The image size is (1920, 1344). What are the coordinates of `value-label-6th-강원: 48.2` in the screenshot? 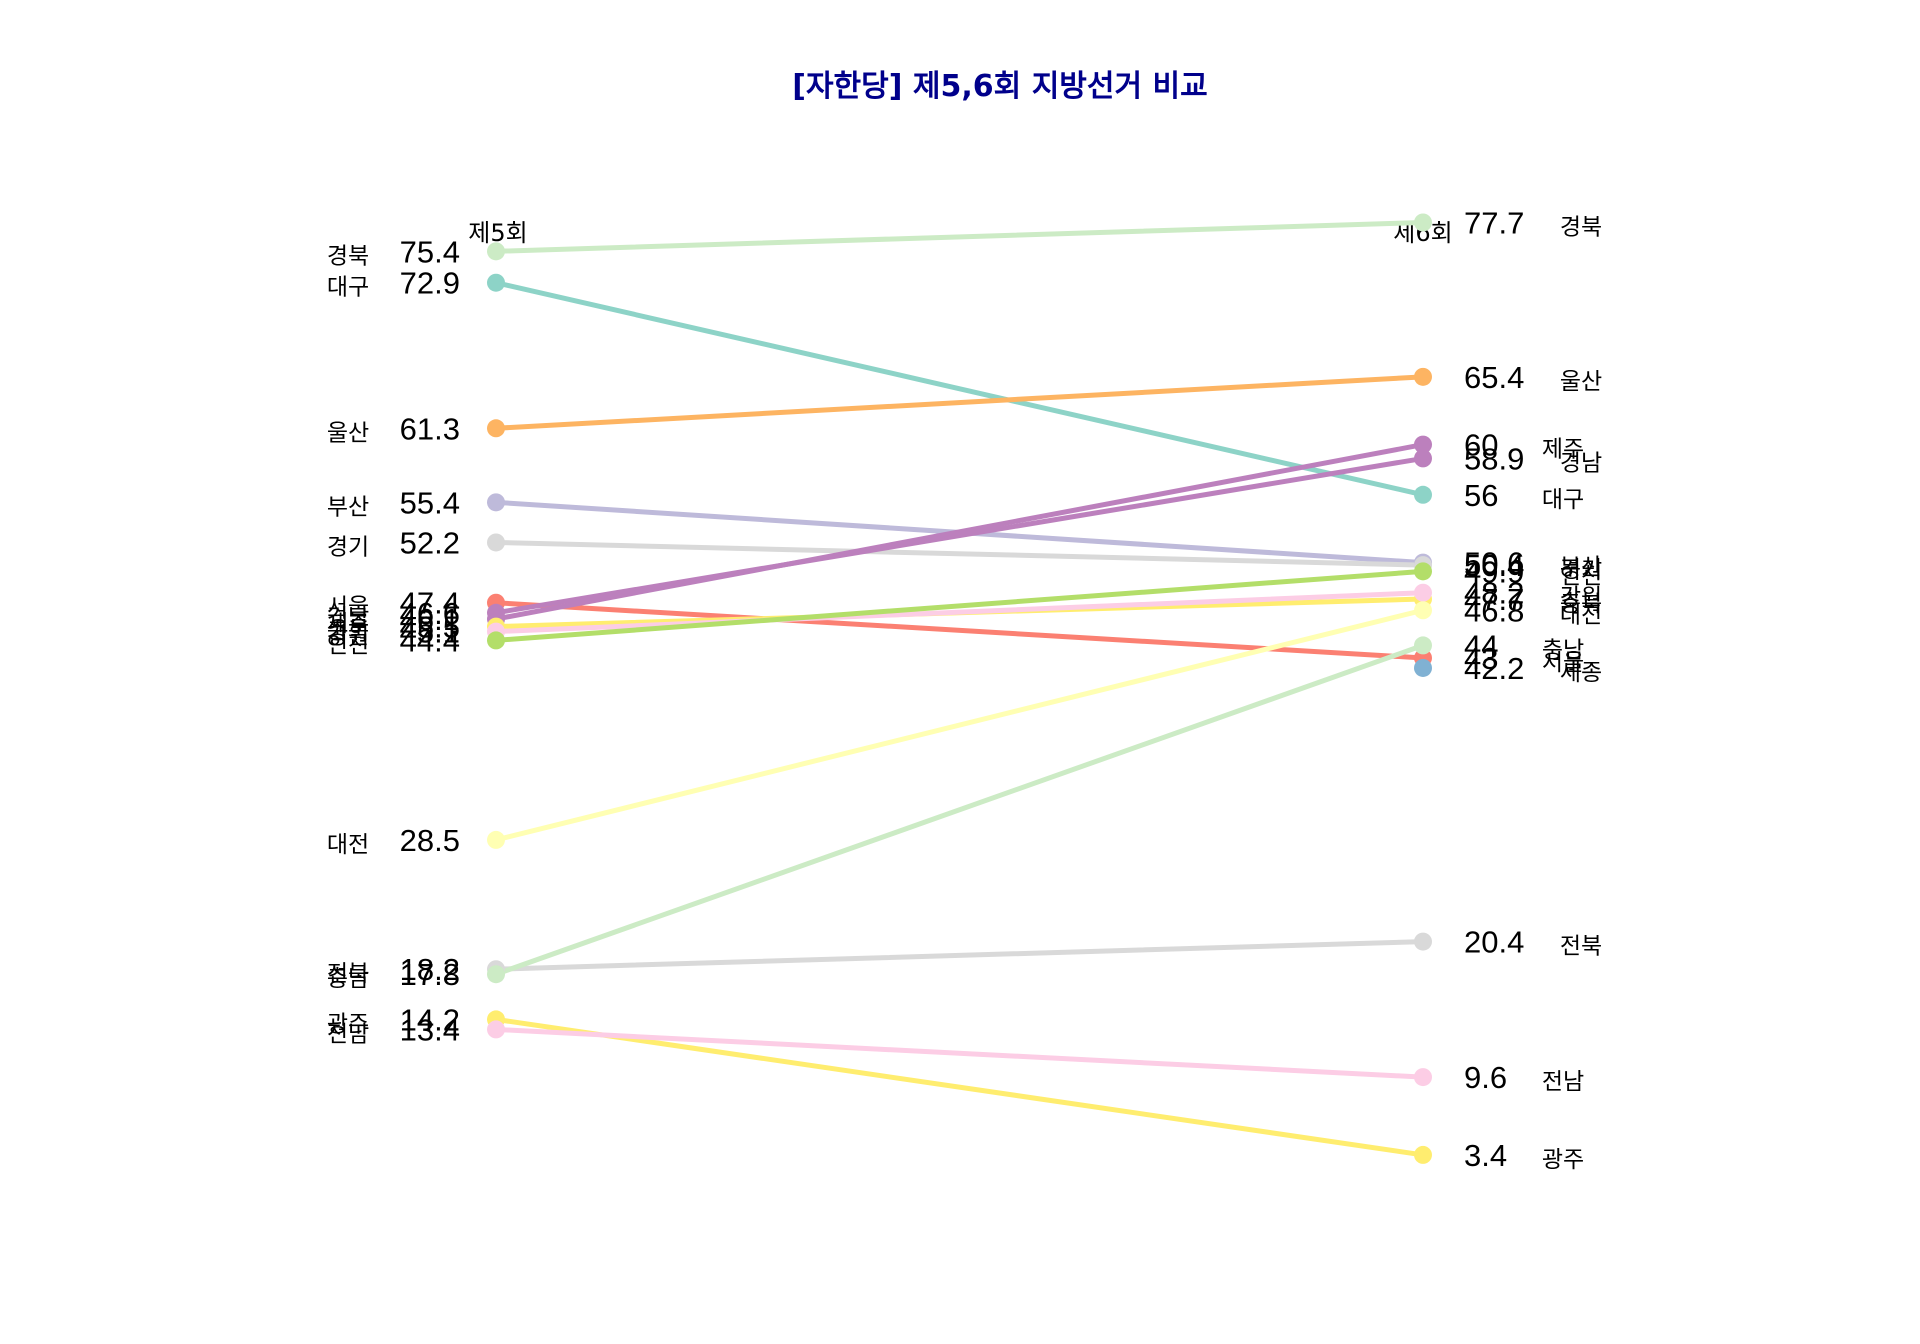 It's located at (1494, 593).